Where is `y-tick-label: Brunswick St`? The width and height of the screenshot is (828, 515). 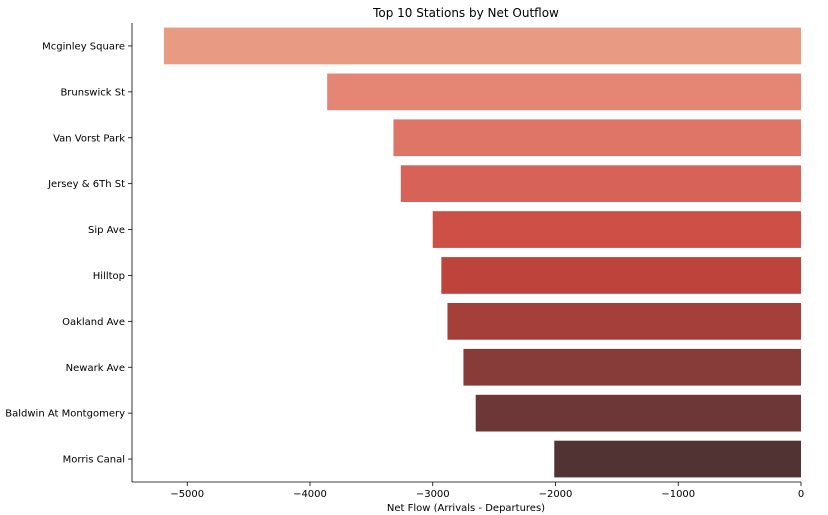
y-tick-label: Brunswick St is located at coordinates (92, 92).